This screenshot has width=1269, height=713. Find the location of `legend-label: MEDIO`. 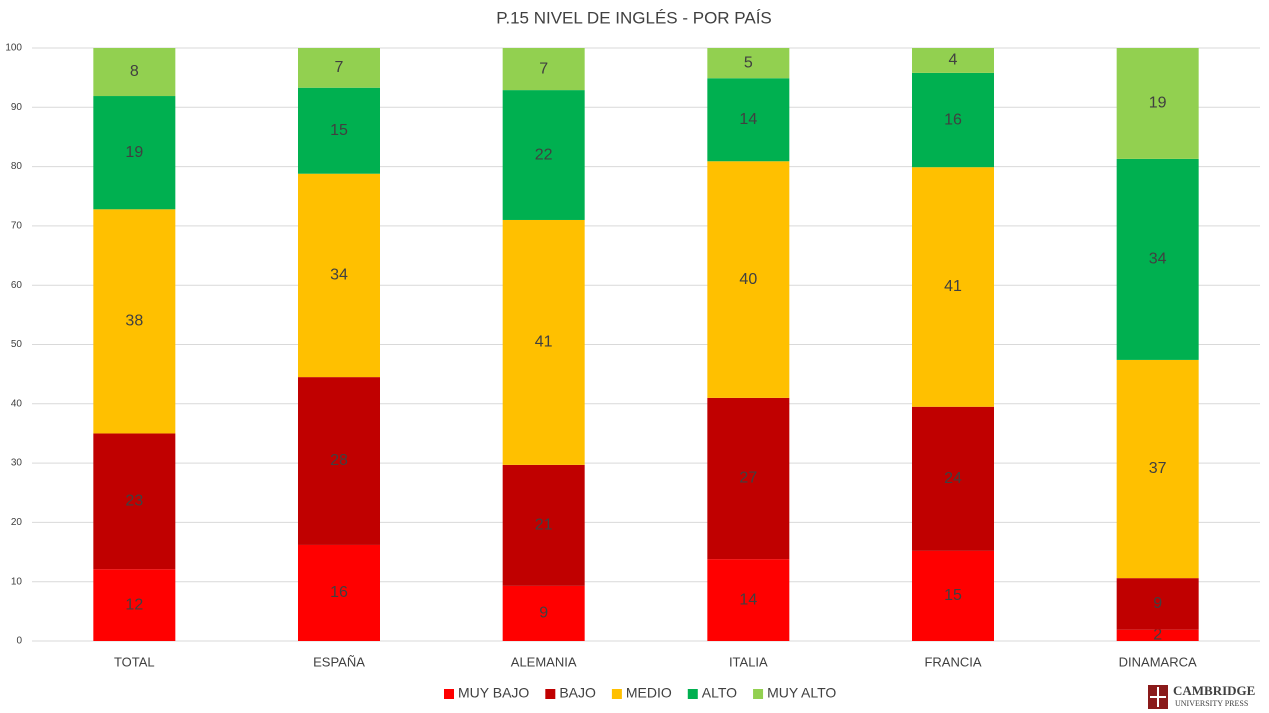

legend-label: MEDIO is located at coordinates (649, 693).